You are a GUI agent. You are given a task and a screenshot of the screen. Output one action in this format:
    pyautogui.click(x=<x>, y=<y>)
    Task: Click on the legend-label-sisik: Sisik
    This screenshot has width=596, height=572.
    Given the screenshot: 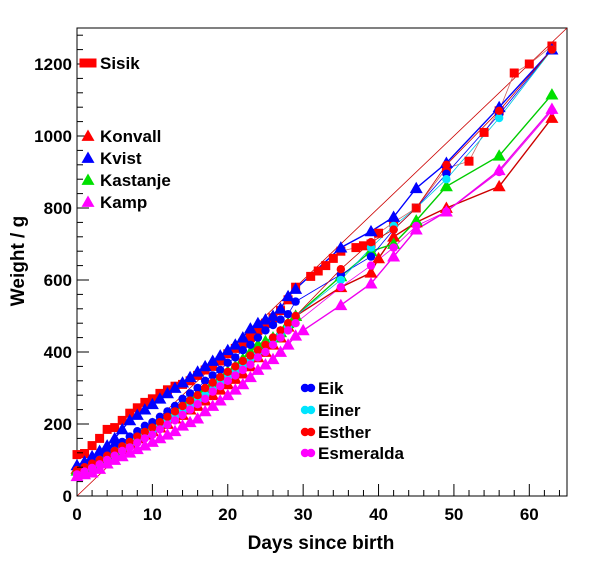 What is the action you would take?
    pyautogui.click(x=120, y=63)
    